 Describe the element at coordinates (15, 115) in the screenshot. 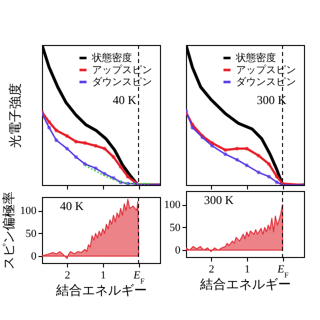

I see `y-axis-title: 光電子強度` at that location.